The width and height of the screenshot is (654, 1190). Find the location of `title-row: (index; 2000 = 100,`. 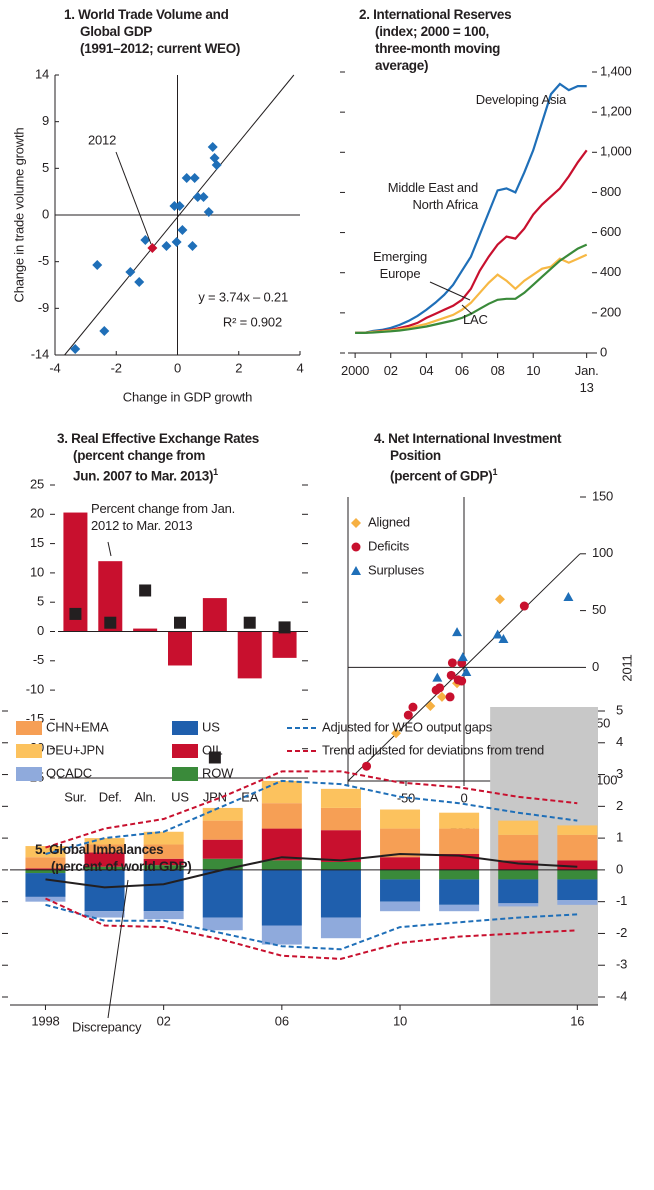

title-row: (index; 2000 = 100, is located at coordinates (435, 31).